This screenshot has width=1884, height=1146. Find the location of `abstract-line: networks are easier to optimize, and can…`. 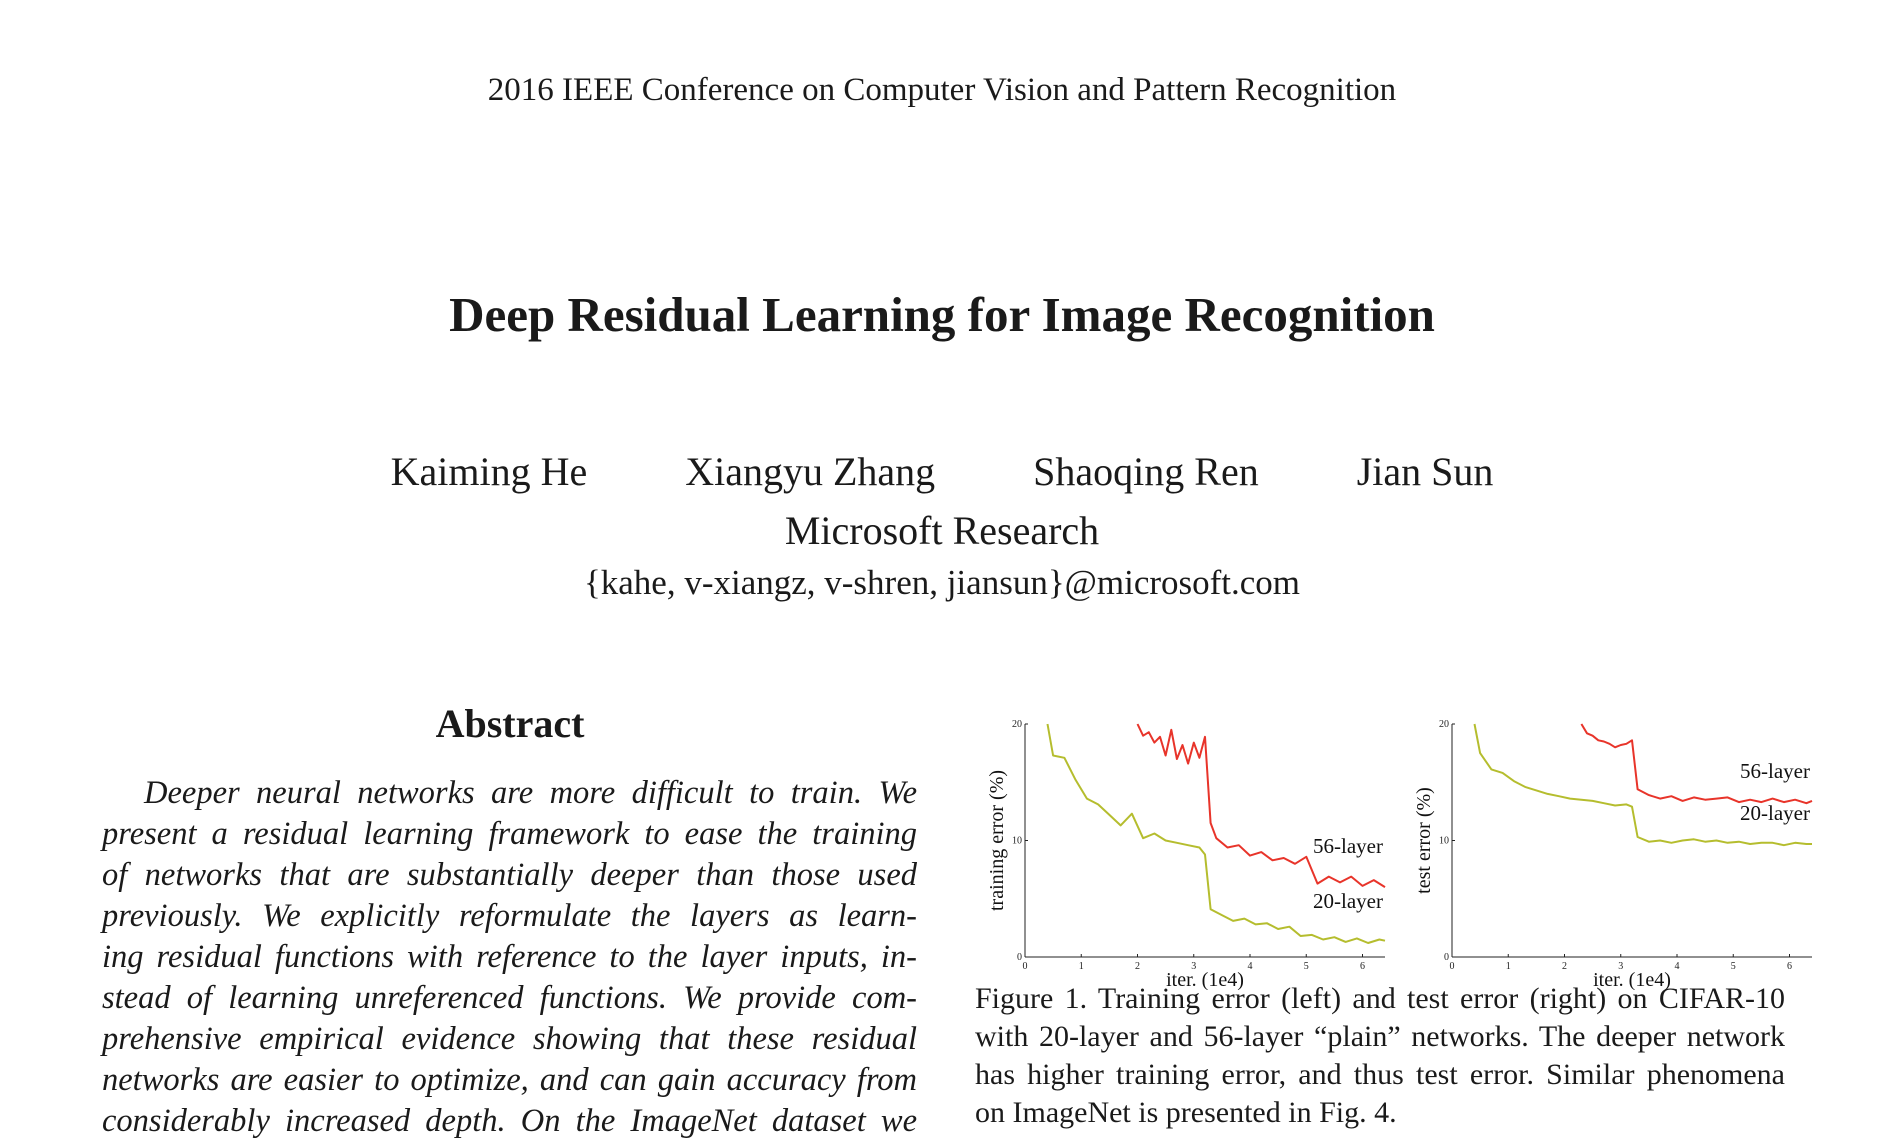

abstract-line: networks are easier to optimize, and can… is located at coordinates (509, 1080).